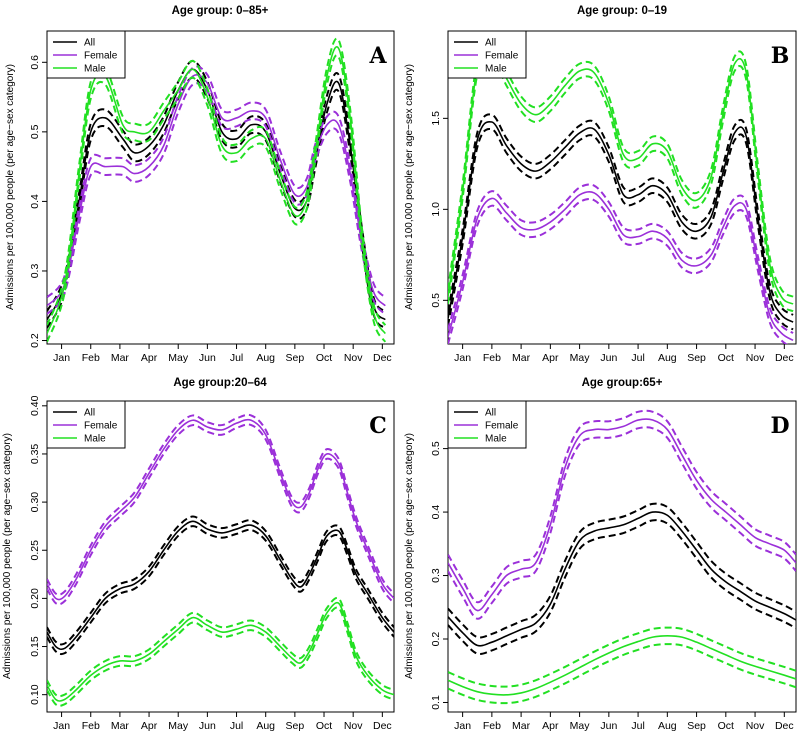 The width and height of the screenshot is (800, 744). Describe the element at coordinates (220, 11) in the screenshot. I see `panel-title: Age group: 0–85+` at that location.